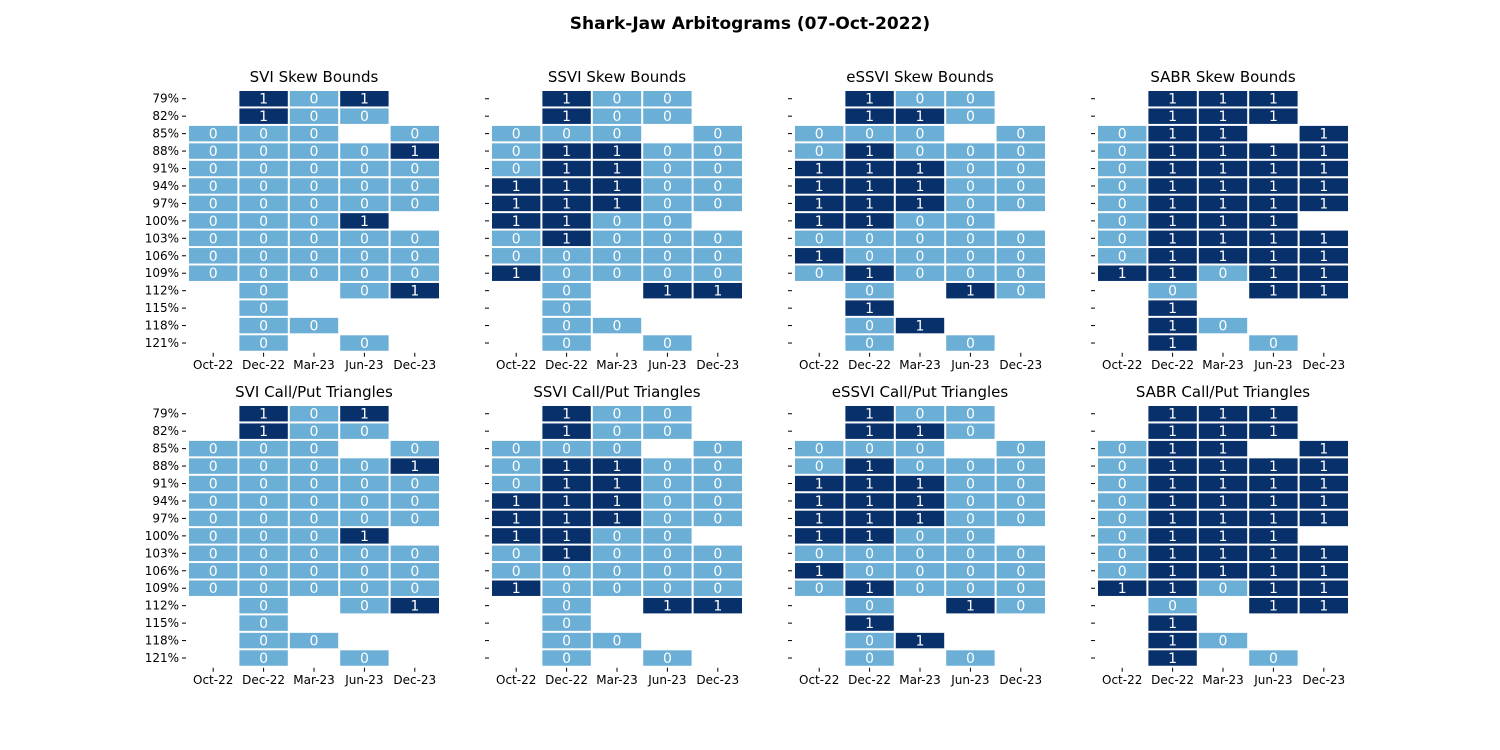  What do you see at coordinates (165, 449) in the screenshot?
I see `y-tick-label: 85%` at bounding box center [165, 449].